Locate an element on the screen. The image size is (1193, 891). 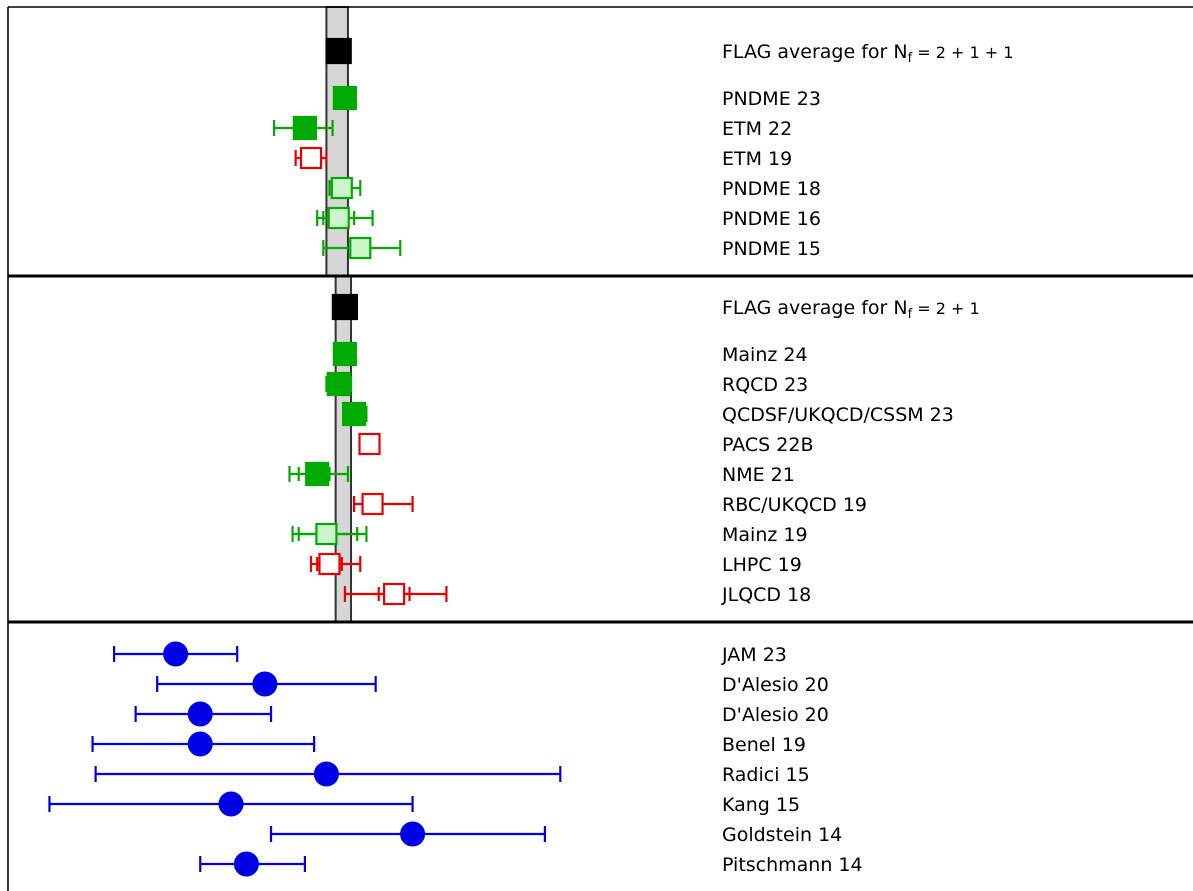
entry-label: NME 21 is located at coordinates (758, 475).